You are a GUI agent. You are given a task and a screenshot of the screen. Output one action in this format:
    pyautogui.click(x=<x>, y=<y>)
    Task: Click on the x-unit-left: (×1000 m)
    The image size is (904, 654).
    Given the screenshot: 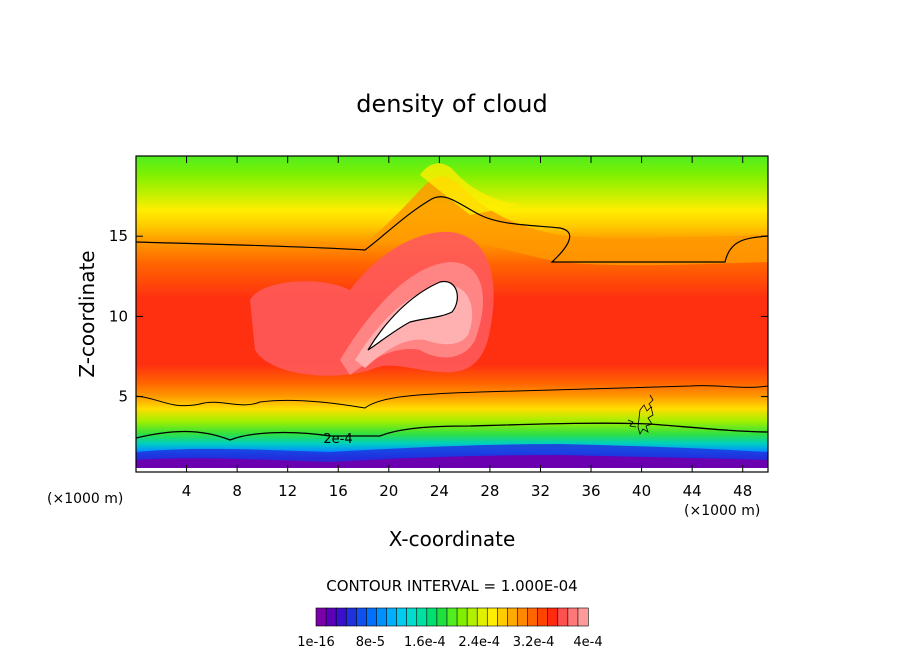 What is the action you would take?
    pyautogui.click(x=85, y=499)
    